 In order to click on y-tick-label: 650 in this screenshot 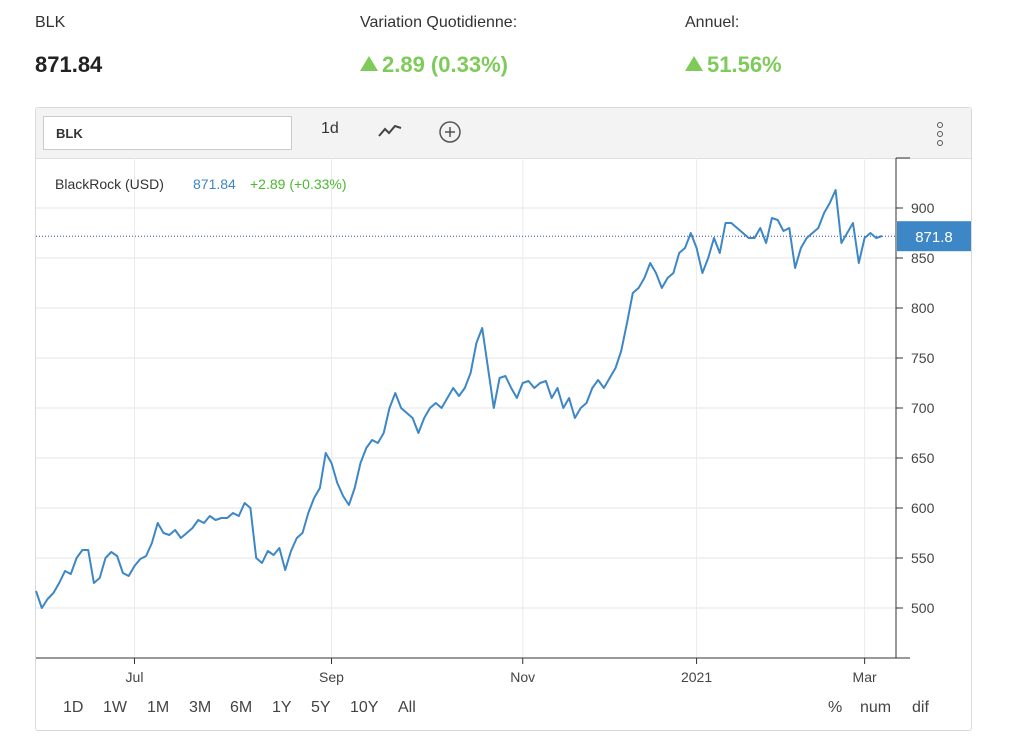, I will do `click(923, 458)`.